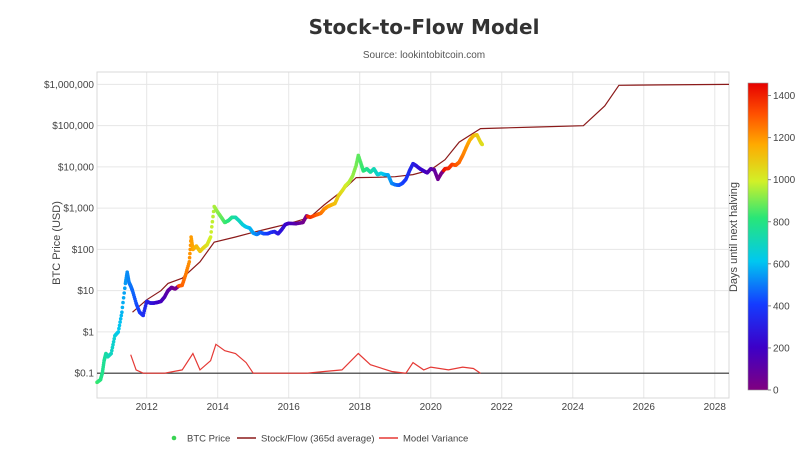  What do you see at coordinates (83, 250) in the screenshot?
I see `y-tick-label: $100` at bounding box center [83, 250].